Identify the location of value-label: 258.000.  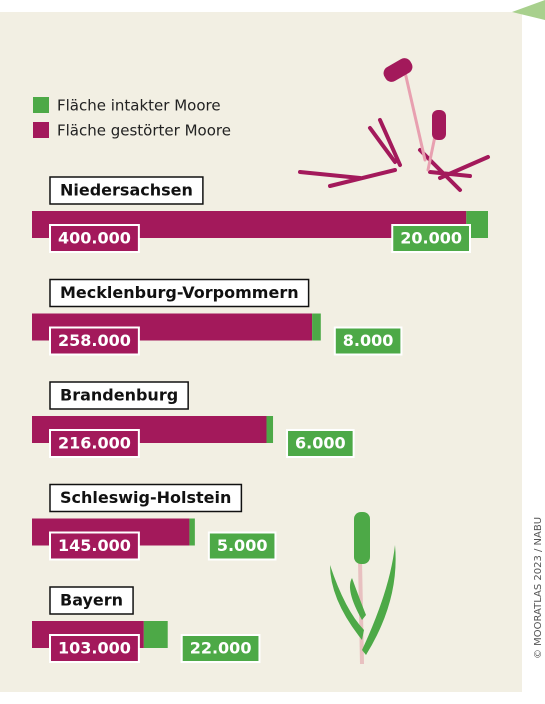
(94, 340).